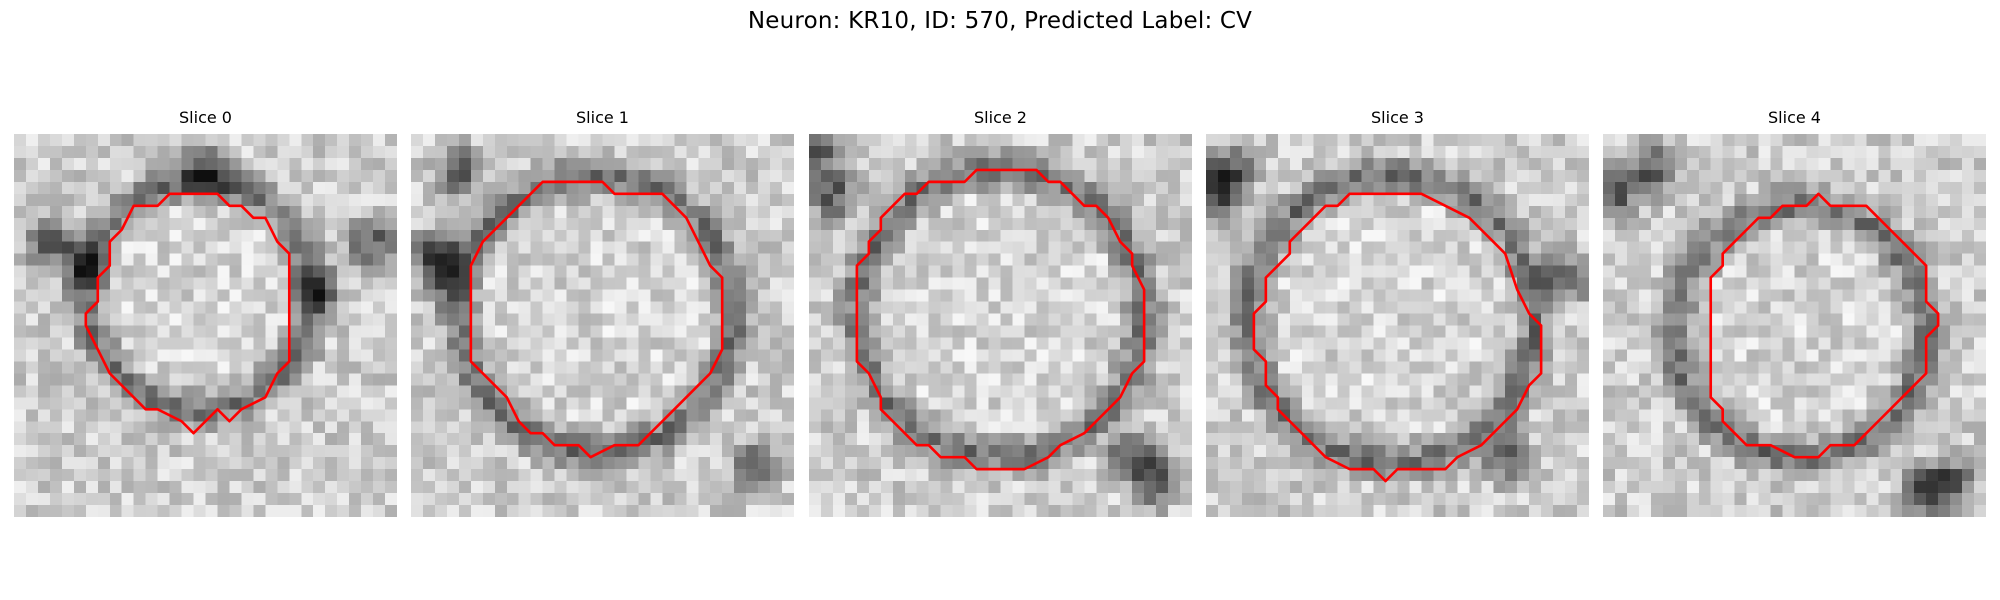  I want to click on slice-title: Slice 0, so click(205, 117).